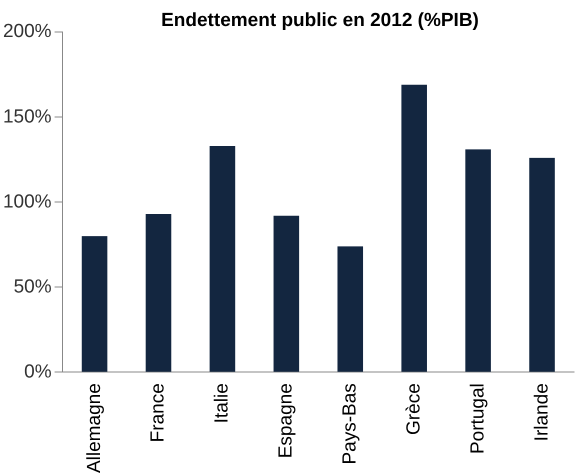  What do you see at coordinates (286, 420) in the screenshot?
I see `x-tick-label: Espagne` at bounding box center [286, 420].